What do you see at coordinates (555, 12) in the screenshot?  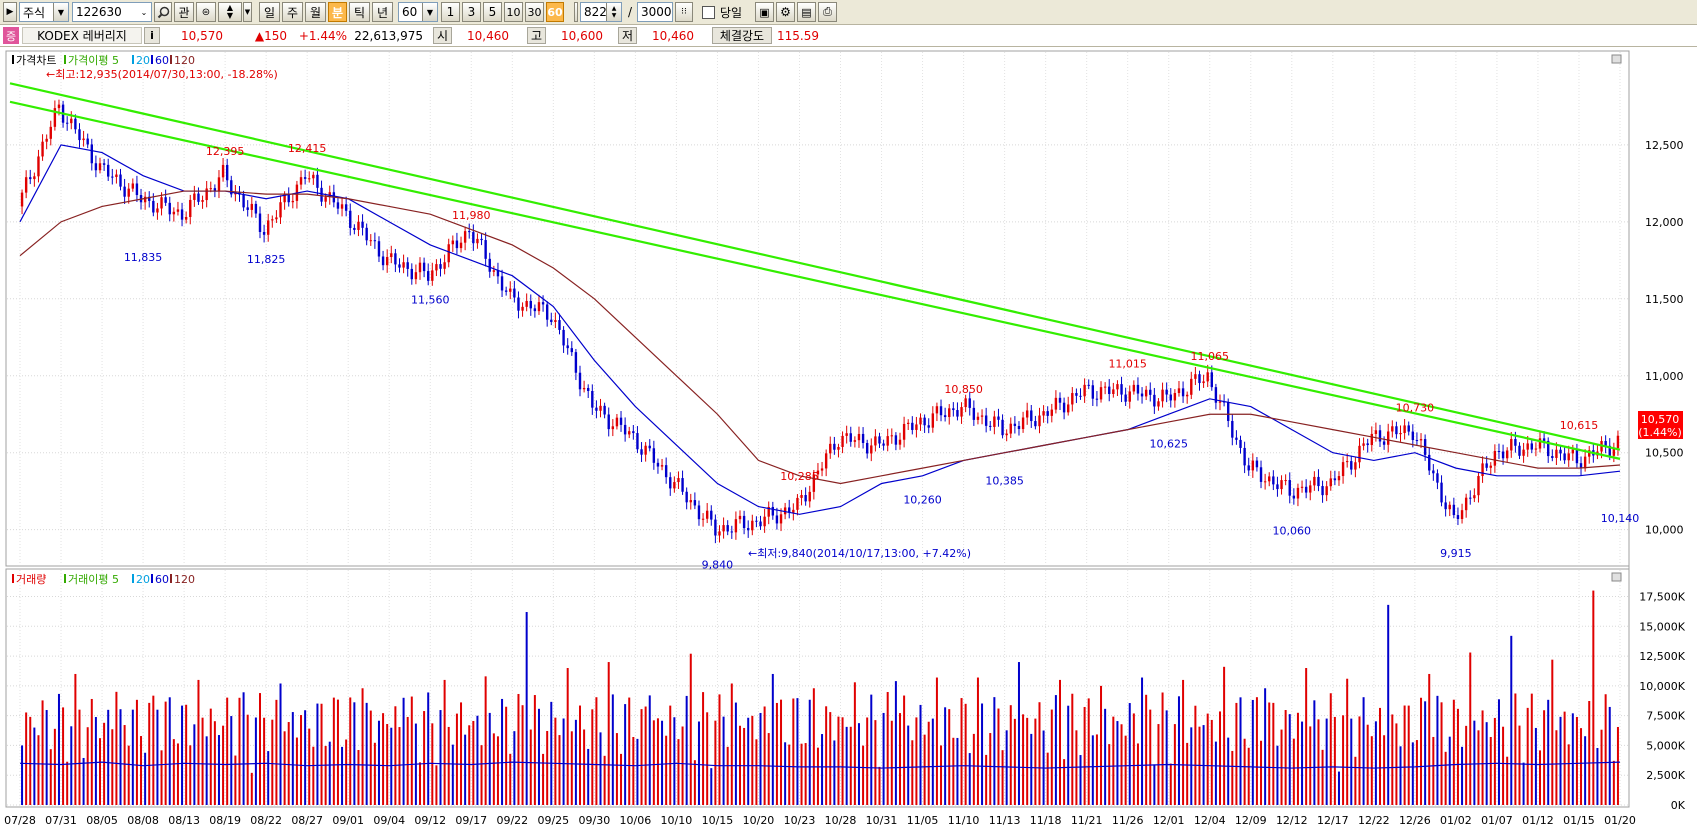 I see `quick-60-button: 60` at bounding box center [555, 12].